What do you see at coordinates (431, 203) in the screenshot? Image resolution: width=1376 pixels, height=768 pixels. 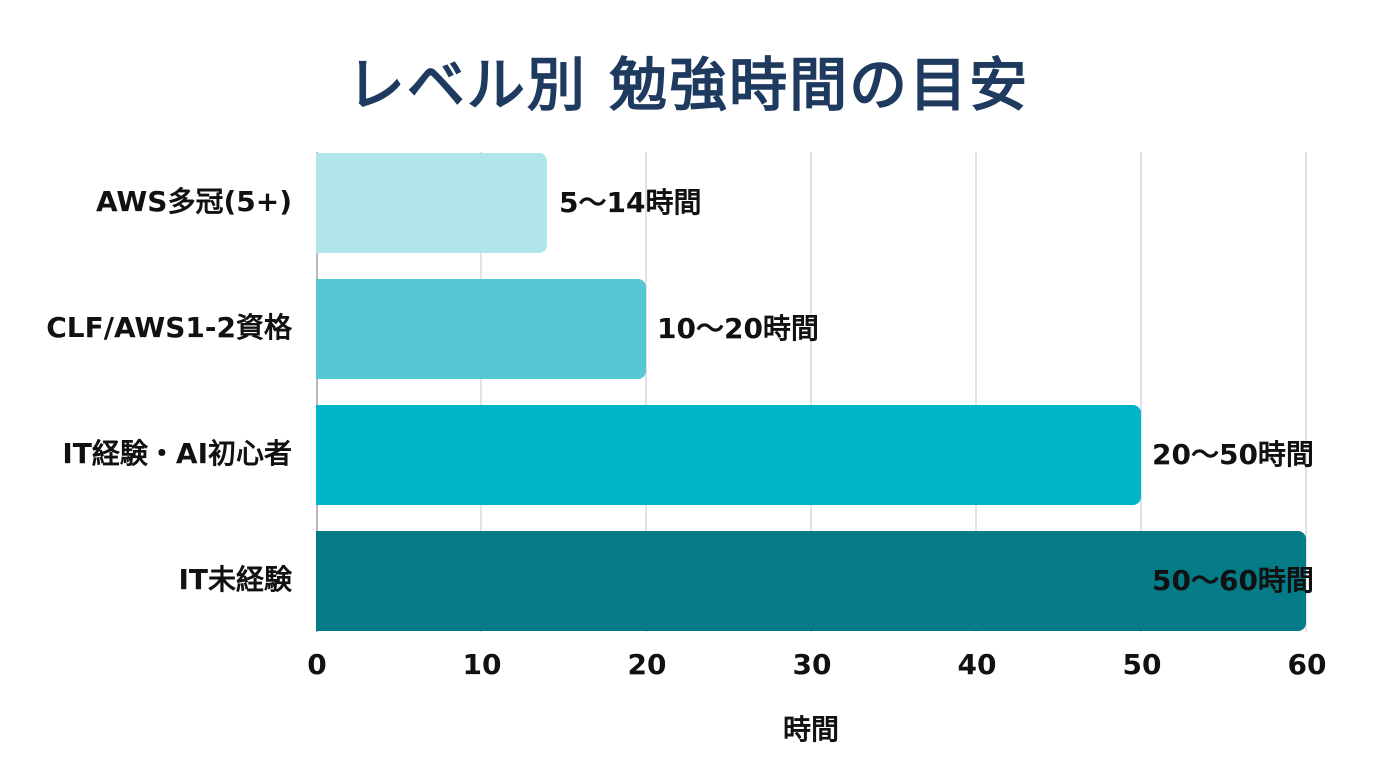 I see `bar-aws-multi` at bounding box center [431, 203].